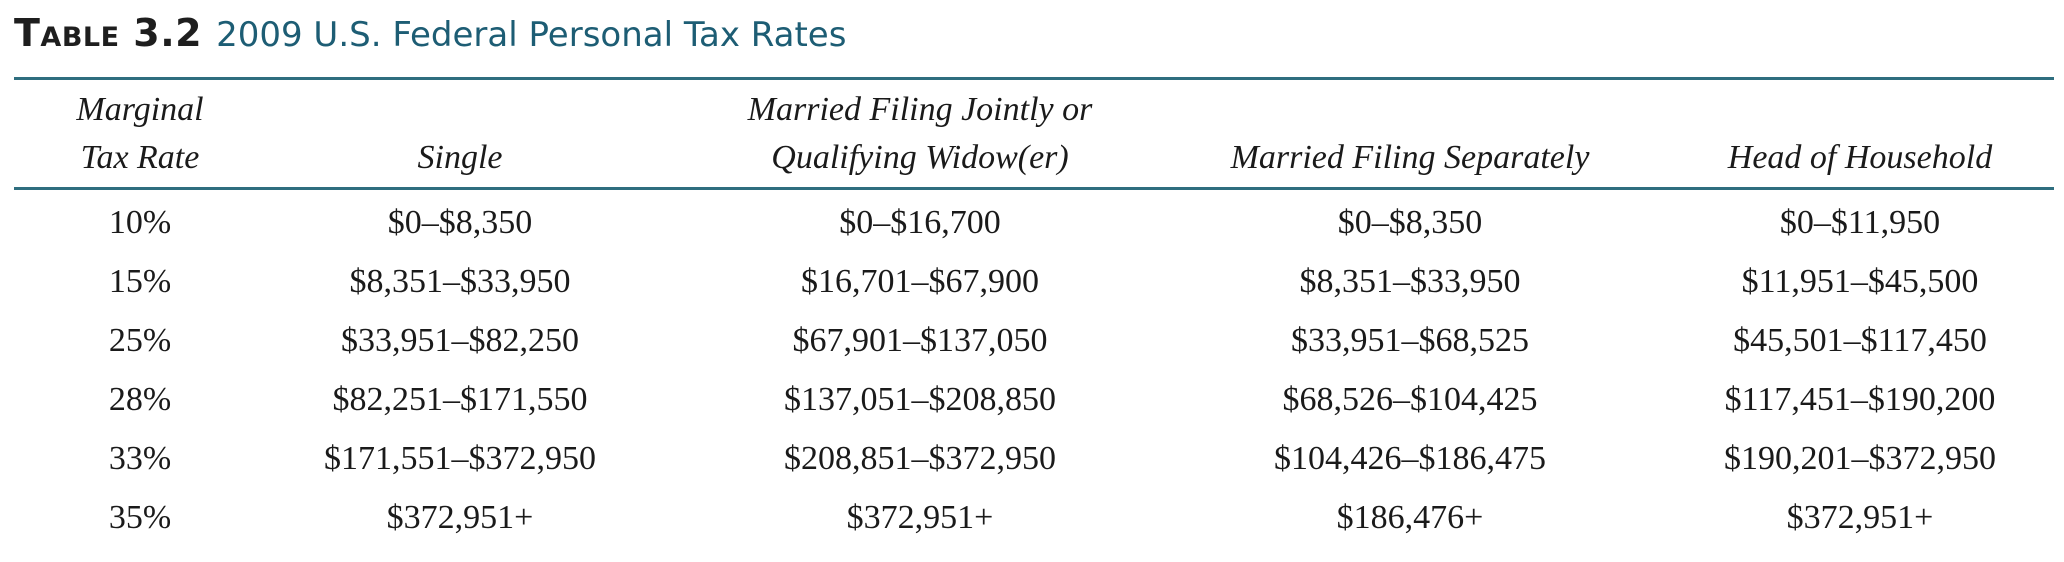 This screenshot has width=2064, height=562. What do you see at coordinates (460, 222) in the screenshot?
I see `single-cell: $0–$8,350` at bounding box center [460, 222].